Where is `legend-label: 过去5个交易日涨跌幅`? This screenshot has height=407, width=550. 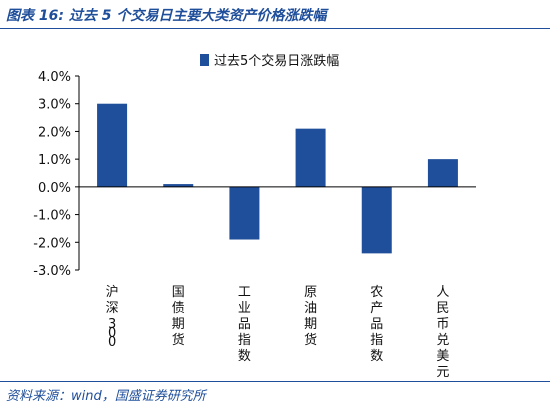
legend-label: 过去5个交易日涨跌幅 is located at coordinates (276, 61).